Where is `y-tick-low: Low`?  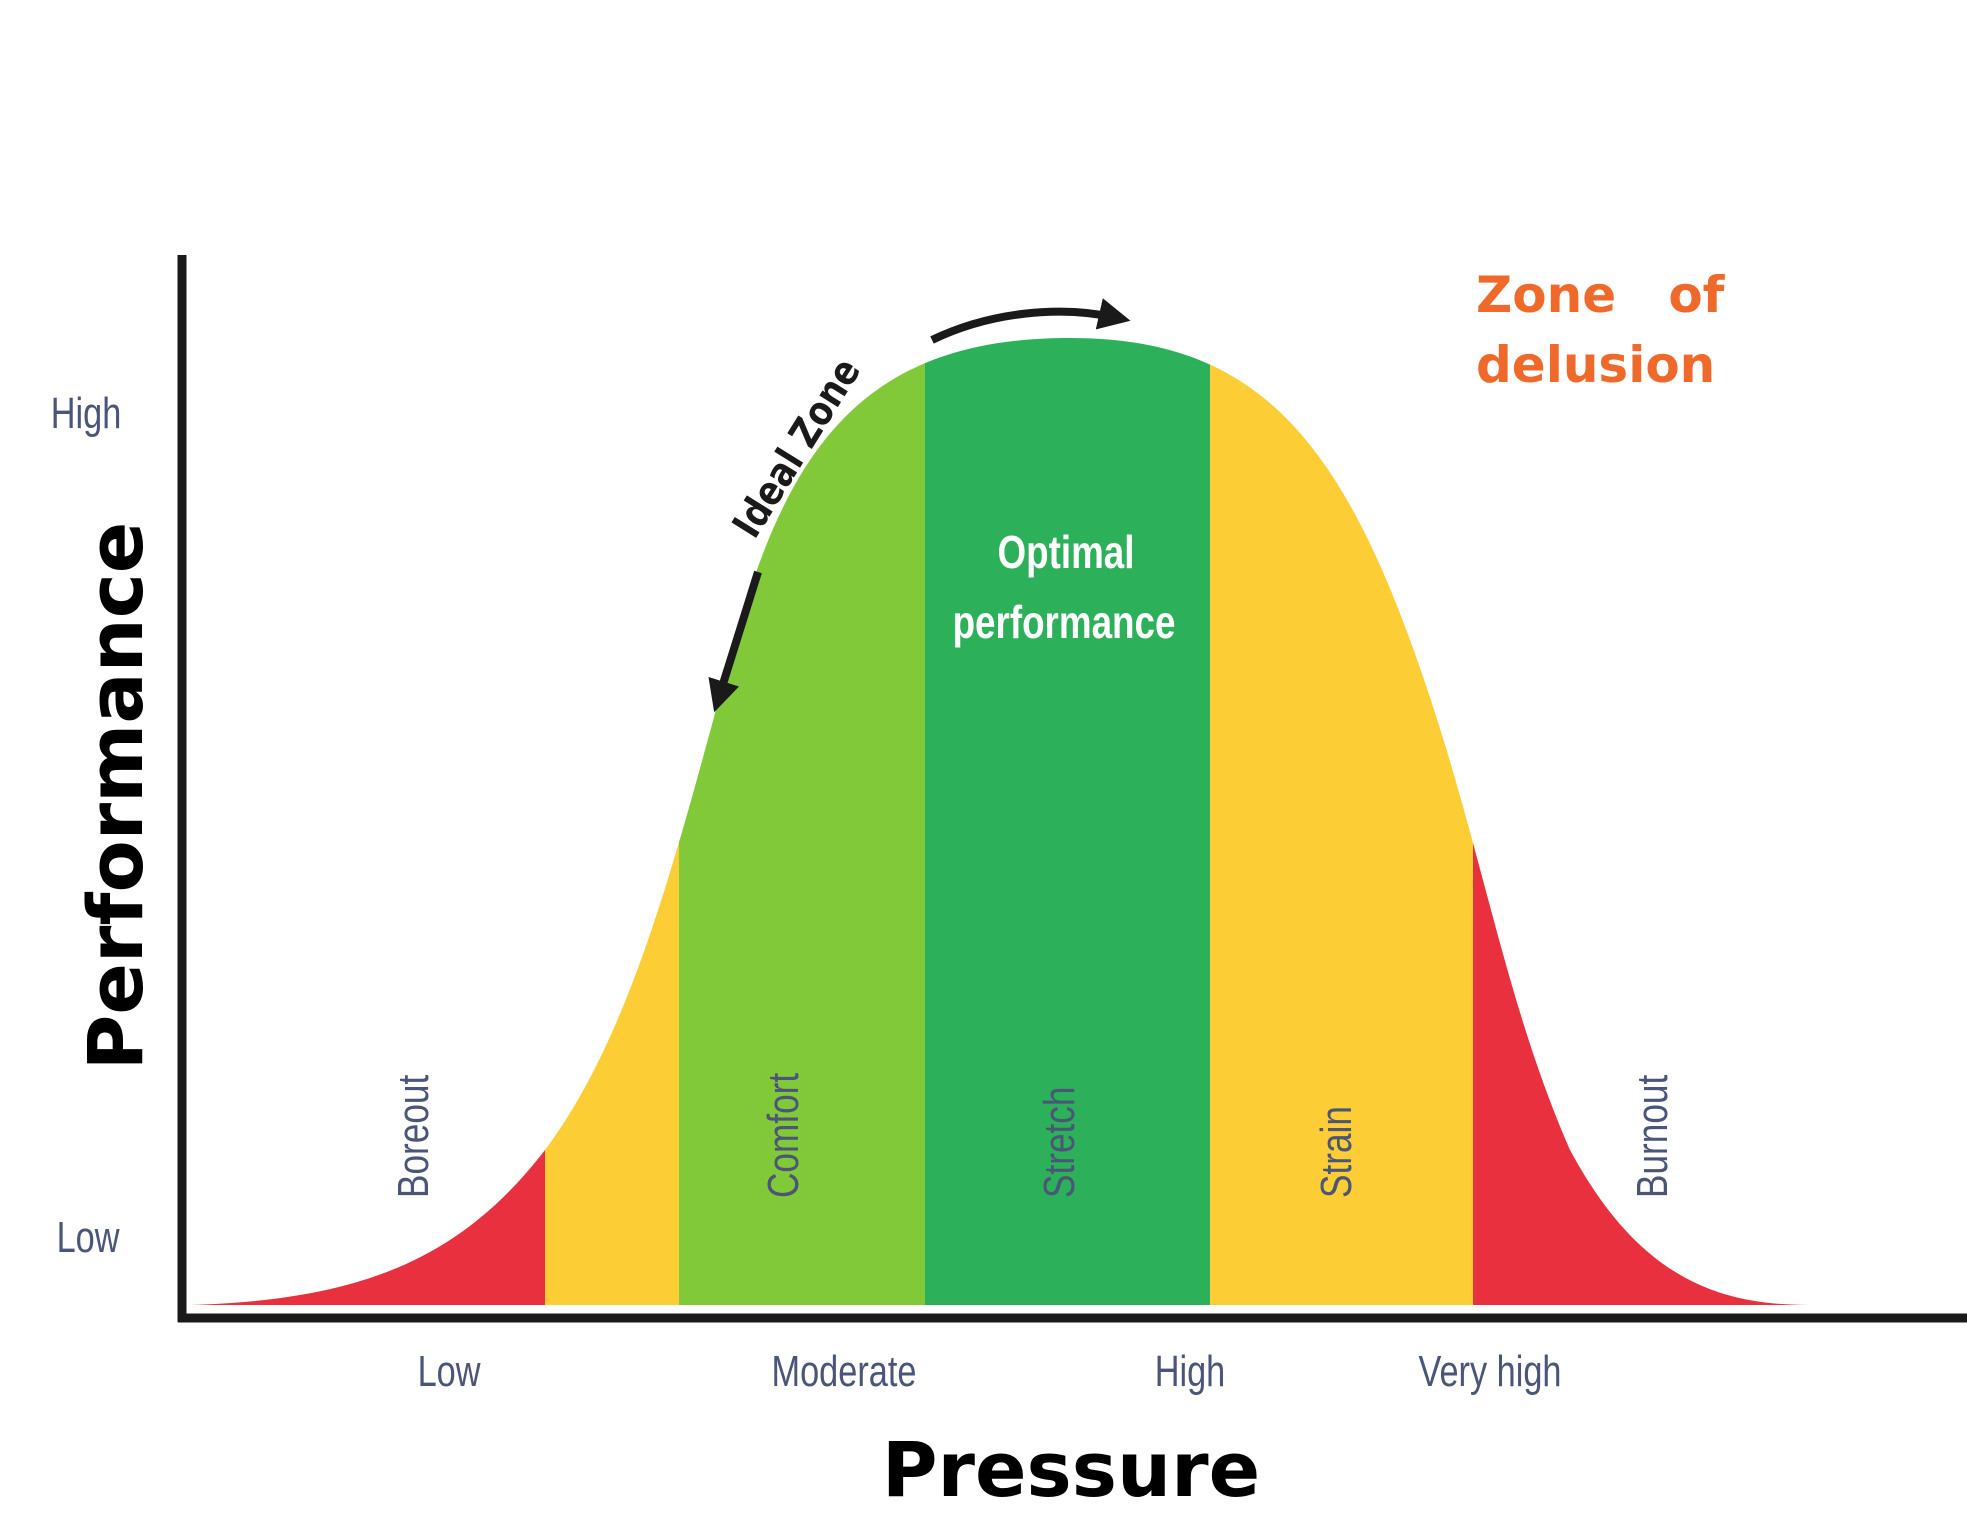 y-tick-low: Low is located at coordinates (88, 1237).